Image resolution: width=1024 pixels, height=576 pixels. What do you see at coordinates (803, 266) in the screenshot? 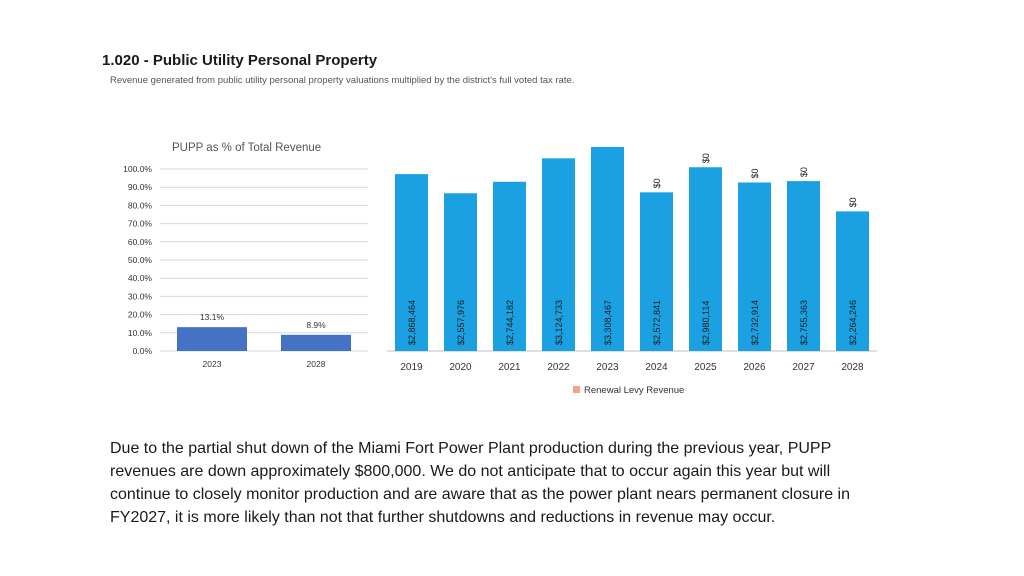
I see `bar-2027` at bounding box center [803, 266].